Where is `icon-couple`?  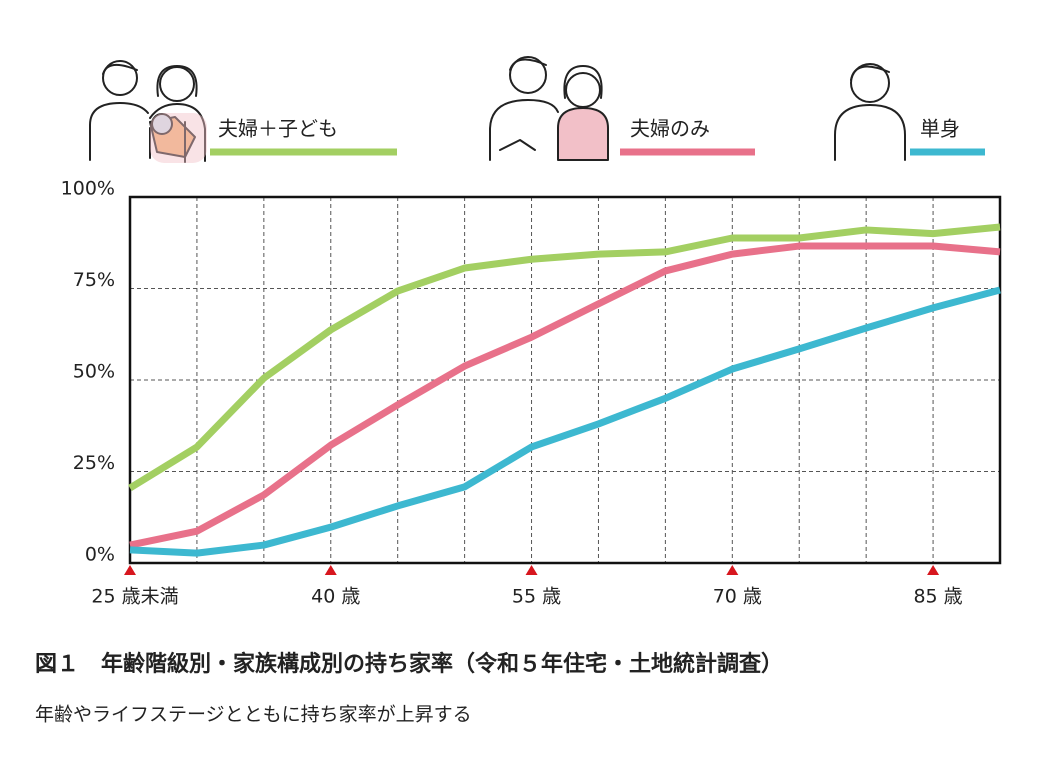 icon-couple is located at coordinates (549, 108).